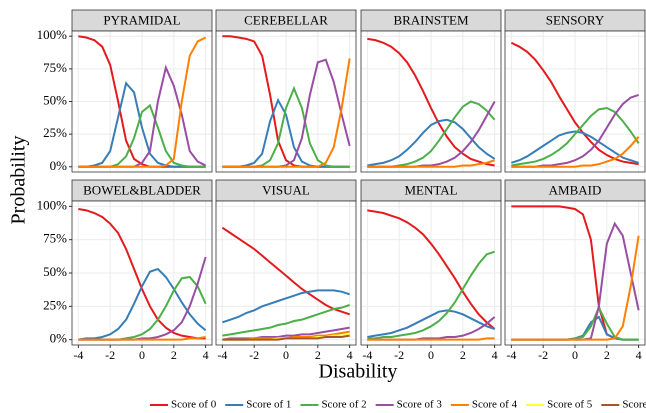 This screenshot has width=646, height=413. I want to click on panel-title: BOWEL&BLADDER, so click(142, 189).